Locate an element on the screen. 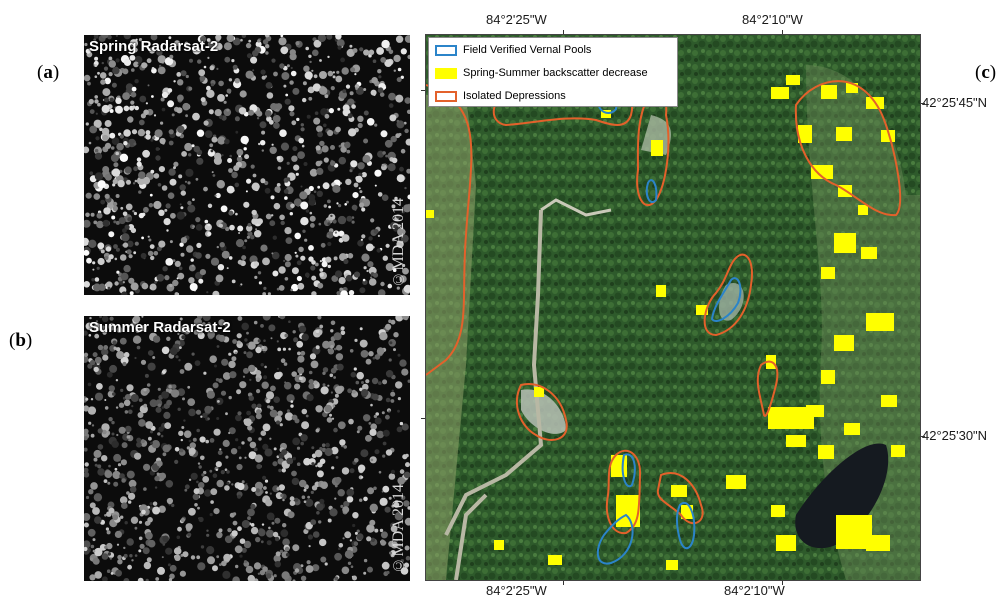  panel-label-c: (c) is located at coordinates (986, 72).